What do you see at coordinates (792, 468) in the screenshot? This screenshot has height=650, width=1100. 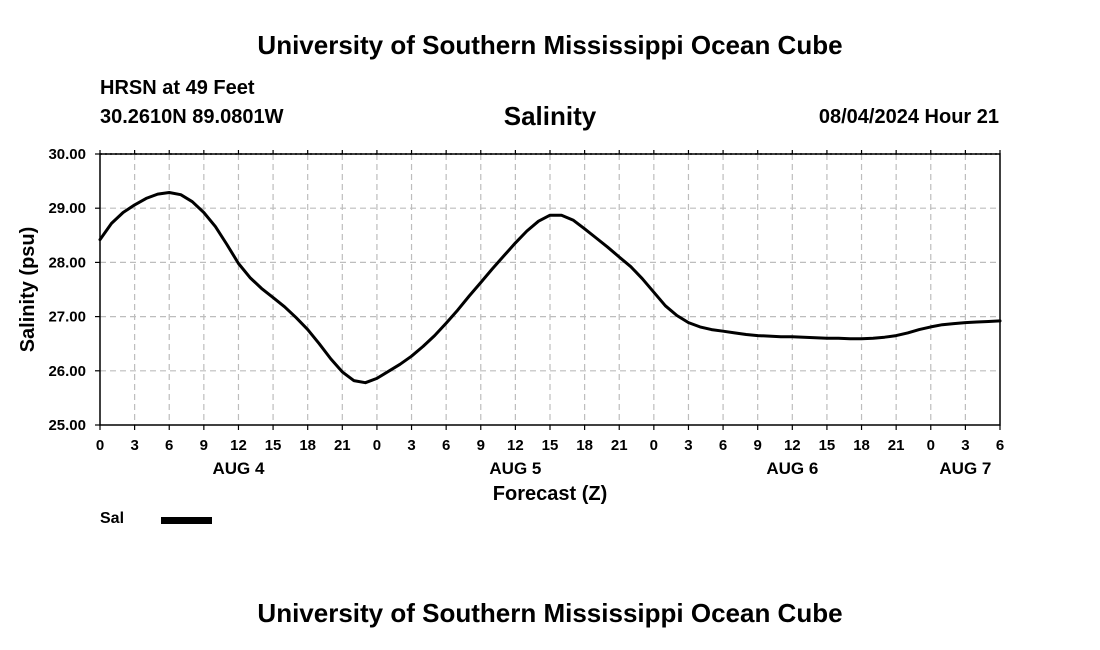 I see `day-label: AUG 6` at bounding box center [792, 468].